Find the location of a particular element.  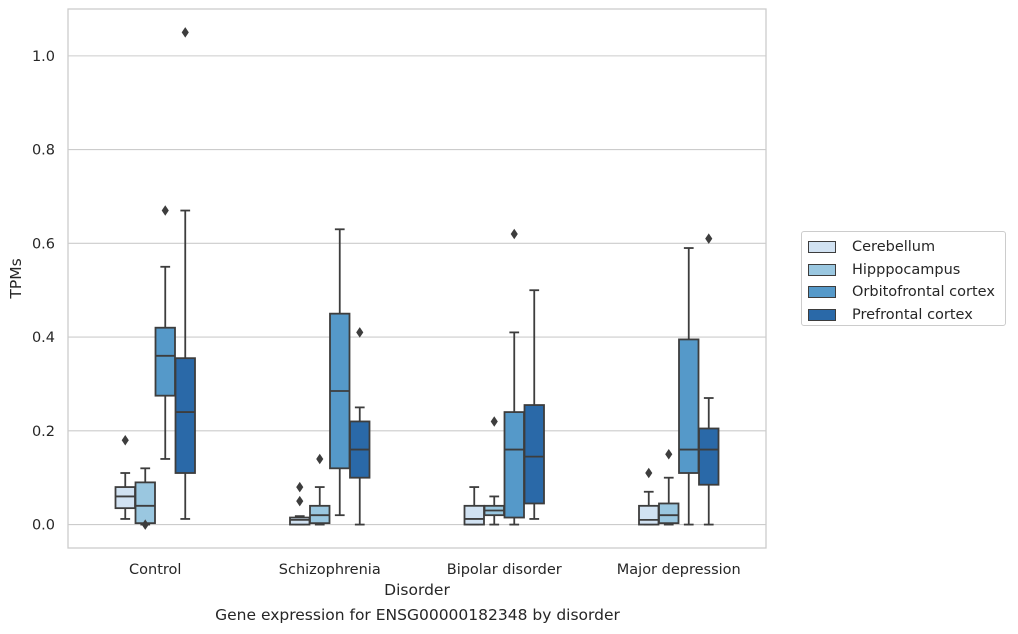

legend-item: Cerebellum is located at coordinates (906, 247).